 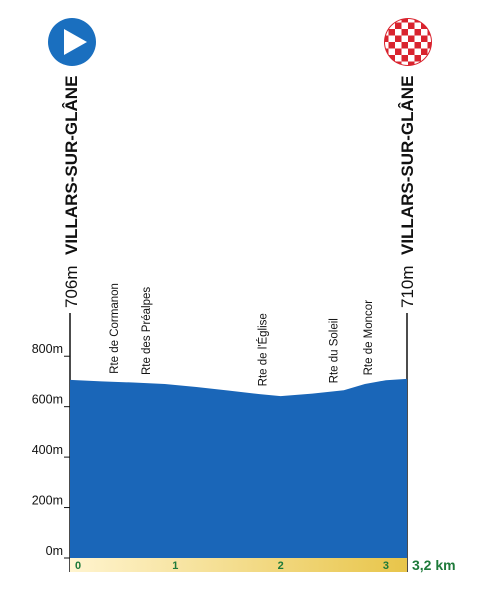 What do you see at coordinates (71, 165) in the screenshot?
I see `start-town: VILLARS-SUR-GLÂNE` at bounding box center [71, 165].